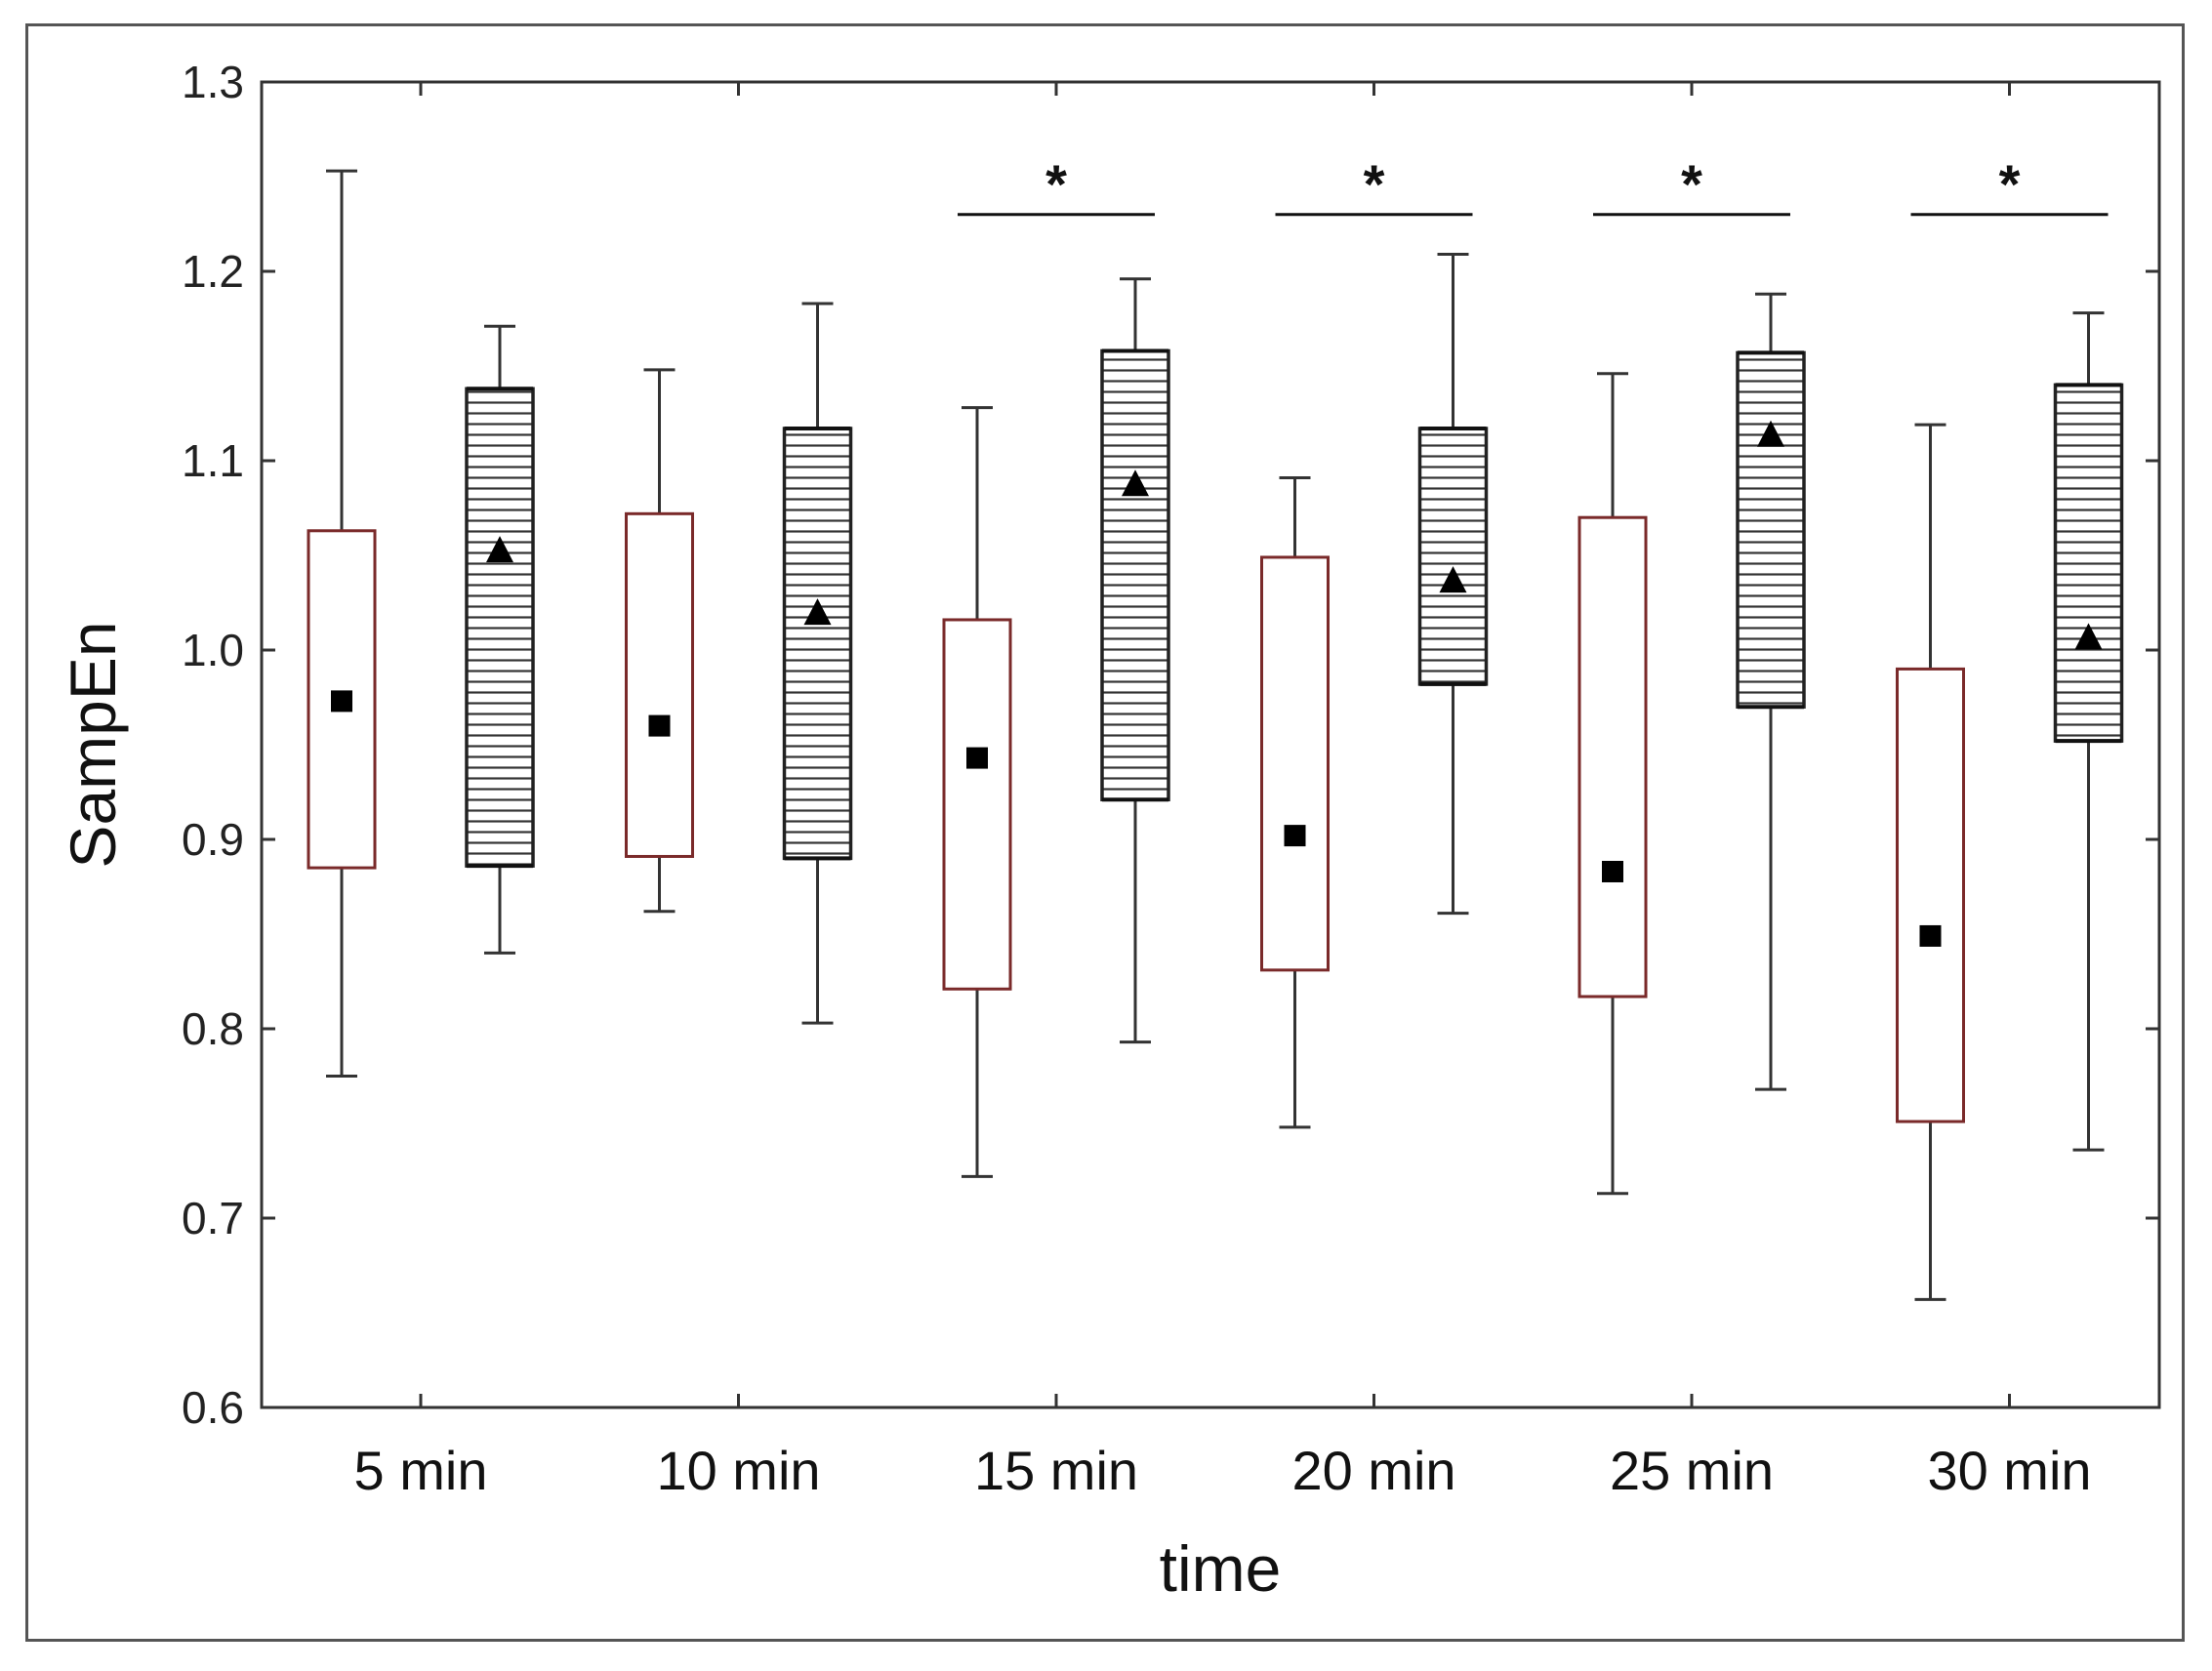 The width and height of the screenshot is (2212, 1671). What do you see at coordinates (421, 1470) in the screenshot?
I see `x-tick-label: 5 min` at bounding box center [421, 1470].